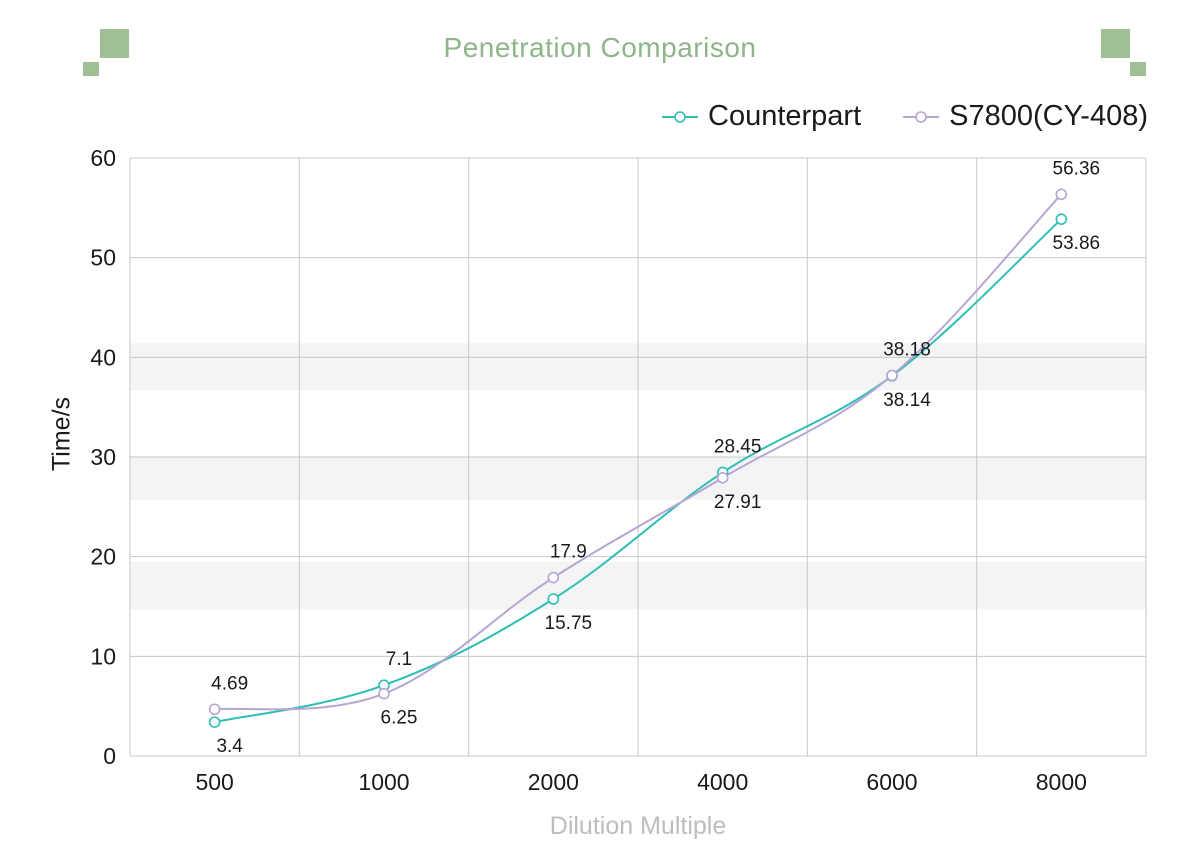  I want to click on legend-item-counterpart: Counterpart, so click(760, 116).